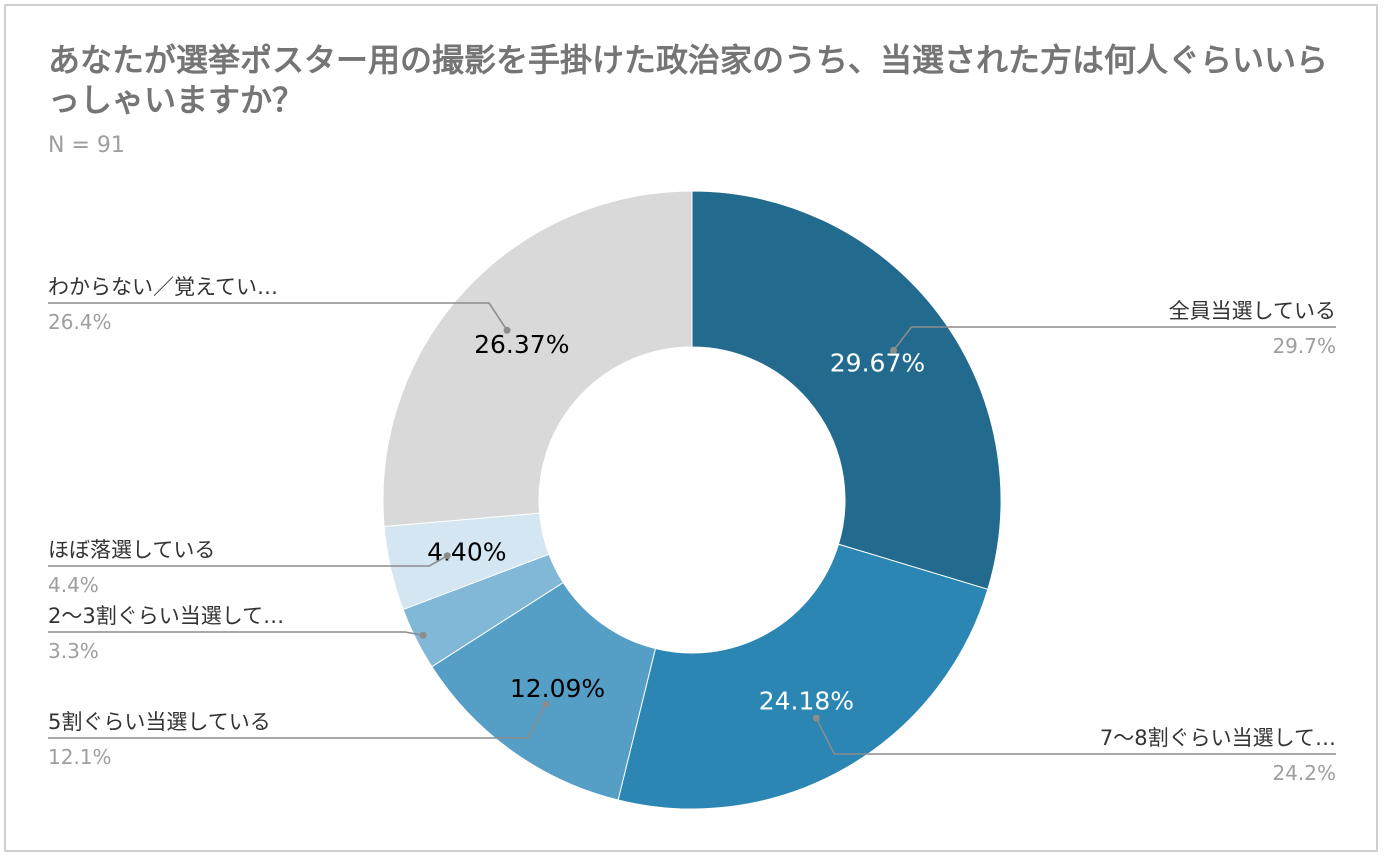 The height and width of the screenshot is (858, 1386). Describe the element at coordinates (86, 145) in the screenshot. I see `chart-subtitle: N = 91` at that location.